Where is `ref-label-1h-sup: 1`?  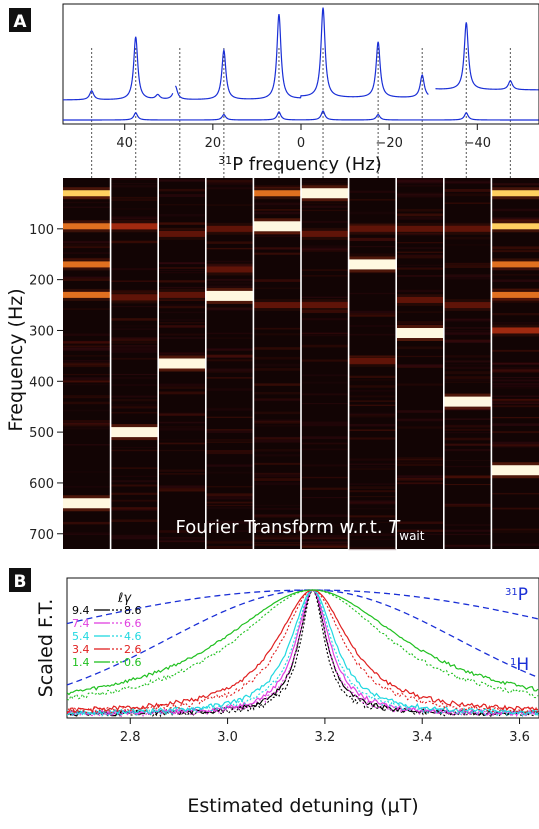
ref-label-1h-sup: 1 is located at coordinates (513, 662).